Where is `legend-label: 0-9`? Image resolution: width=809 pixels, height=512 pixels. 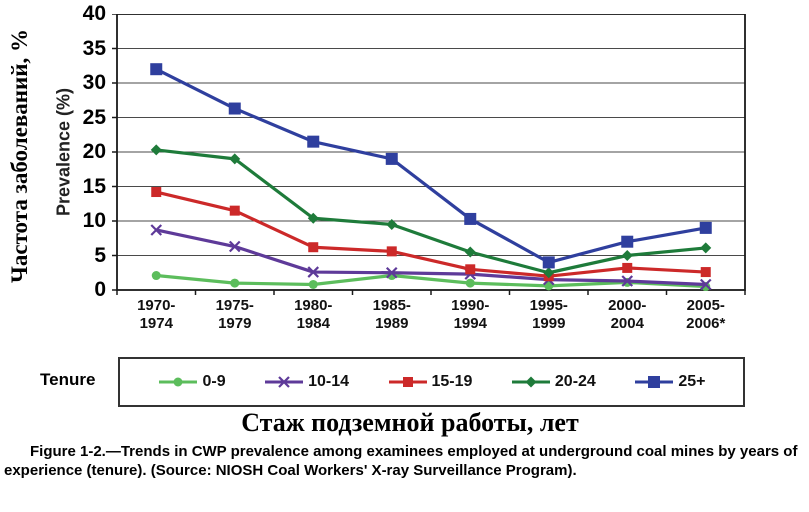
legend-label: 0-9 is located at coordinates (214, 381).